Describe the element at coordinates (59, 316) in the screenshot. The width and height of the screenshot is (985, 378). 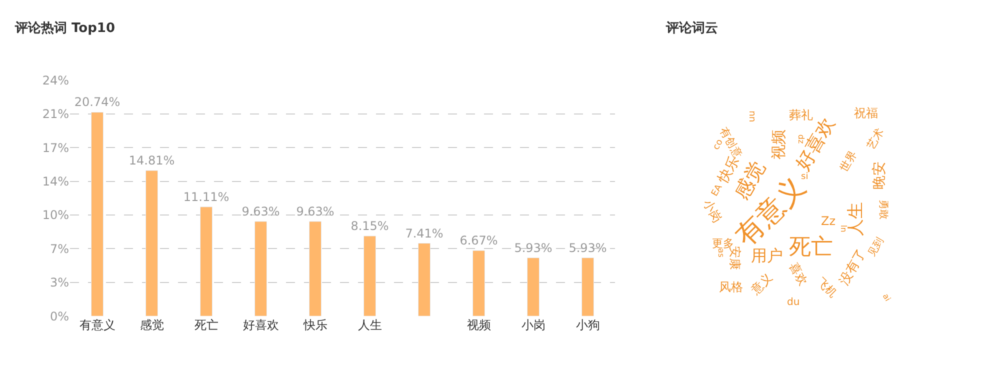
I see `y-tick-label: 0%` at that location.